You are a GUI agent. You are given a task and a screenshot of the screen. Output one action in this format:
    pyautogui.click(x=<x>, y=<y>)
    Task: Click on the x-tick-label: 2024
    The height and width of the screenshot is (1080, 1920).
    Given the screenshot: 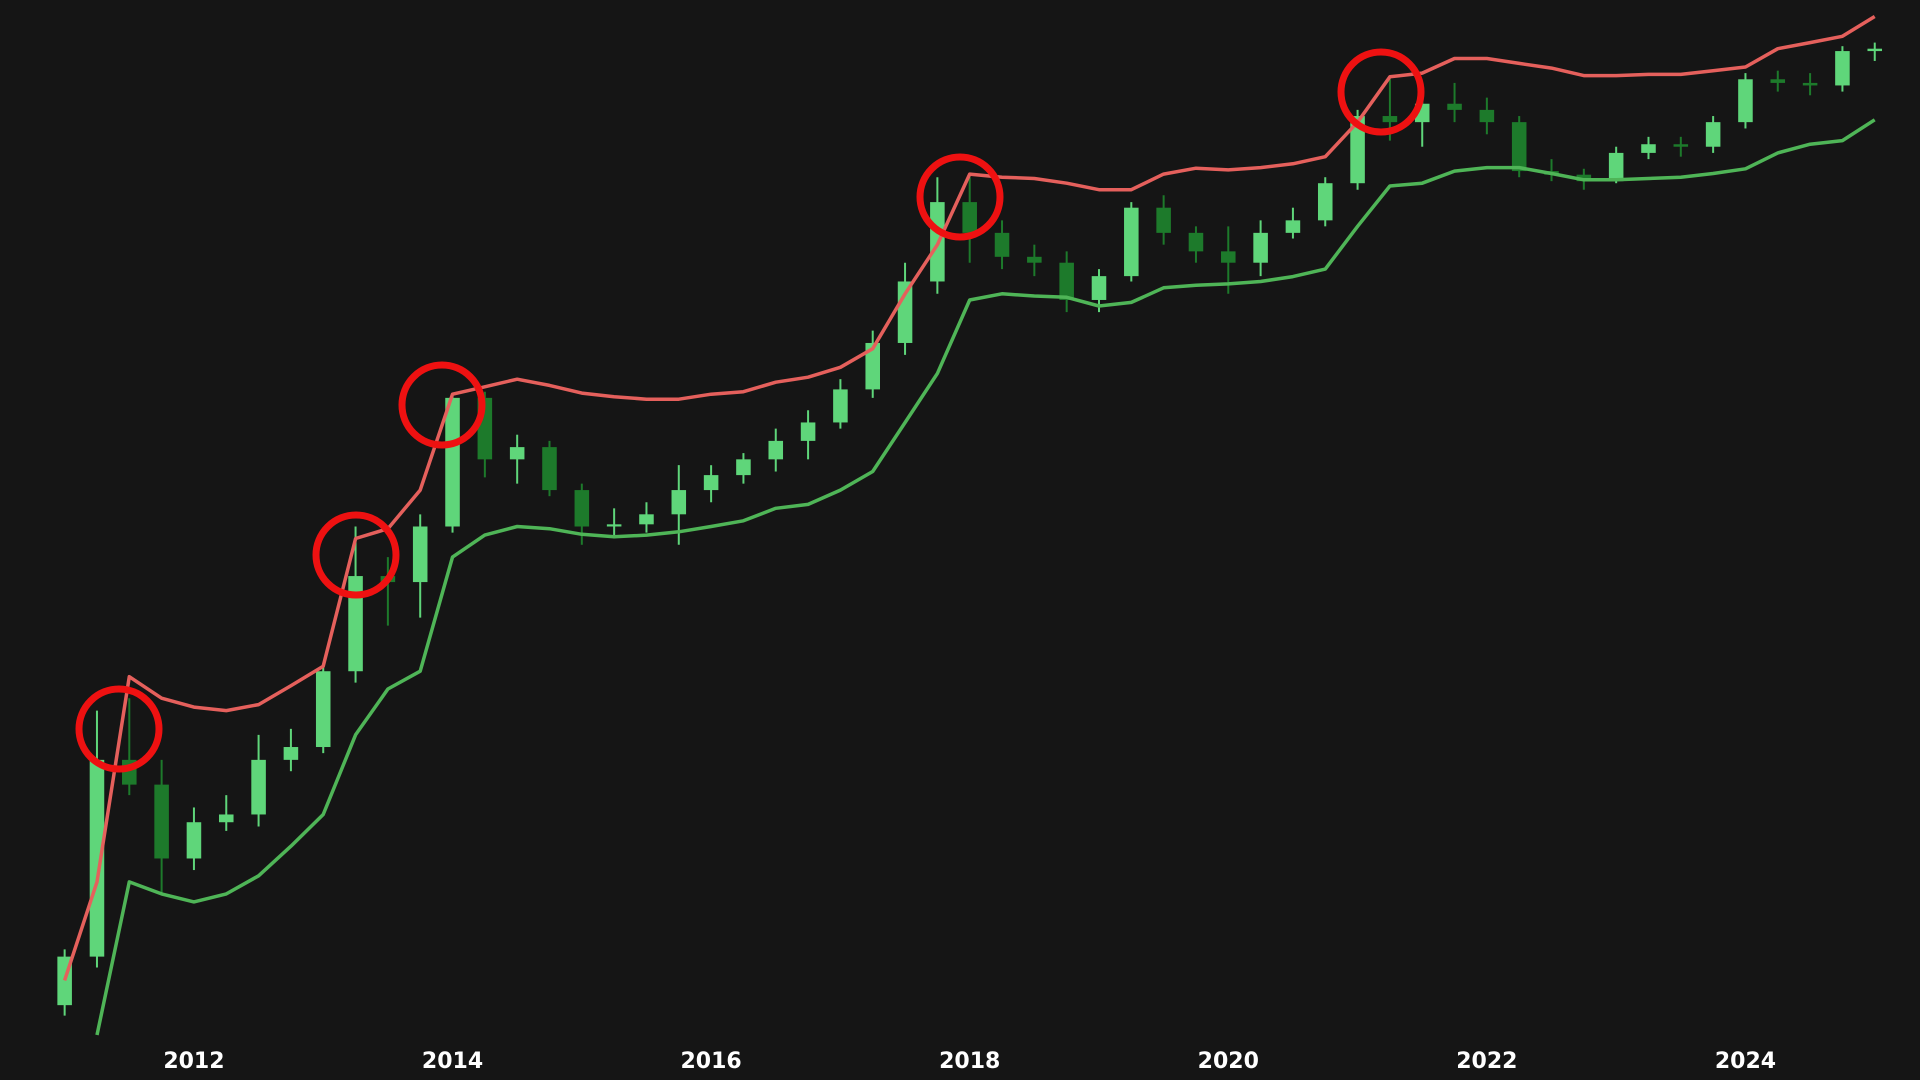 What is the action you would take?
    pyautogui.click(x=1745, y=1061)
    